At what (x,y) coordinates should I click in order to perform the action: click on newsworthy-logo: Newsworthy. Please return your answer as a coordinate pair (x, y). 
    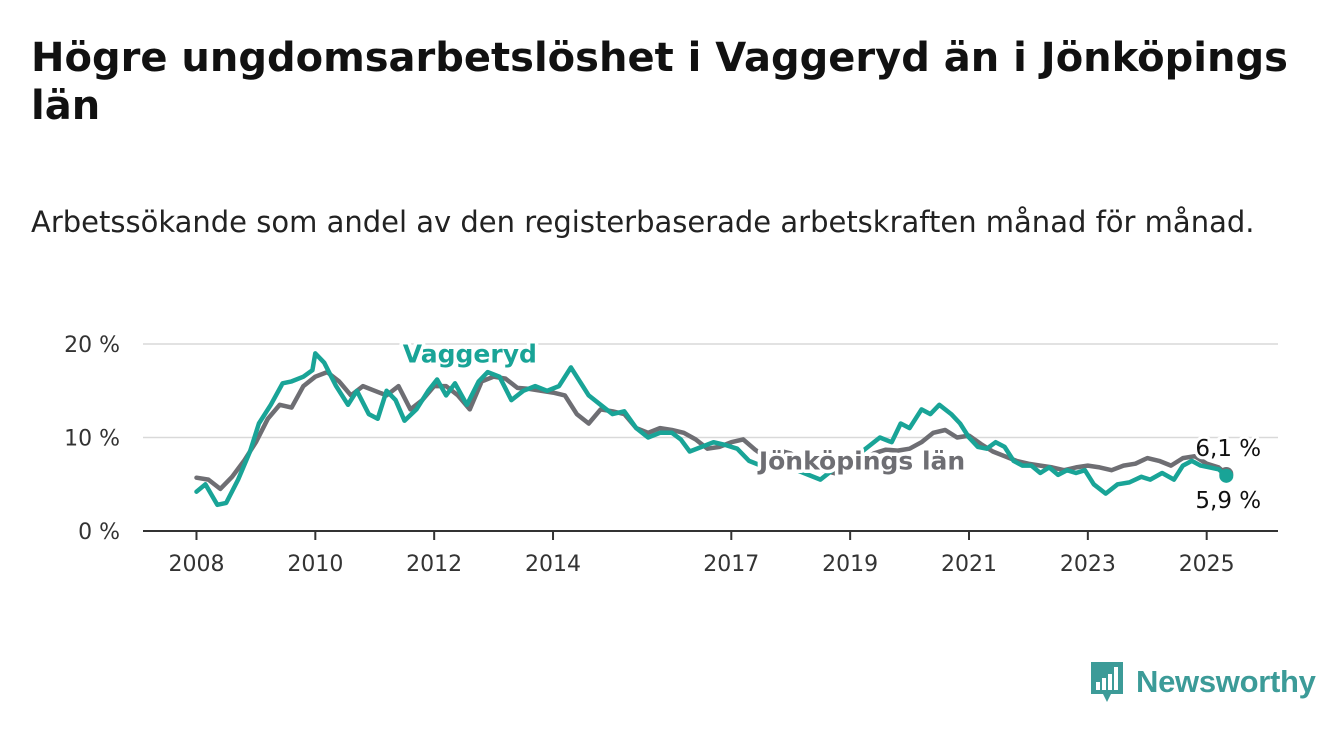
    Looking at the image, I should click on (1202, 682).